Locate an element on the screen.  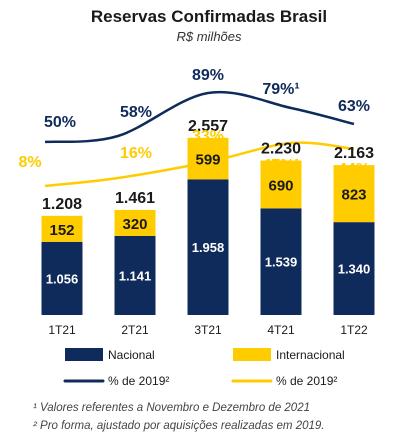
pct-label-nacional-4T21: 79%¹ is located at coordinates (280, 89).